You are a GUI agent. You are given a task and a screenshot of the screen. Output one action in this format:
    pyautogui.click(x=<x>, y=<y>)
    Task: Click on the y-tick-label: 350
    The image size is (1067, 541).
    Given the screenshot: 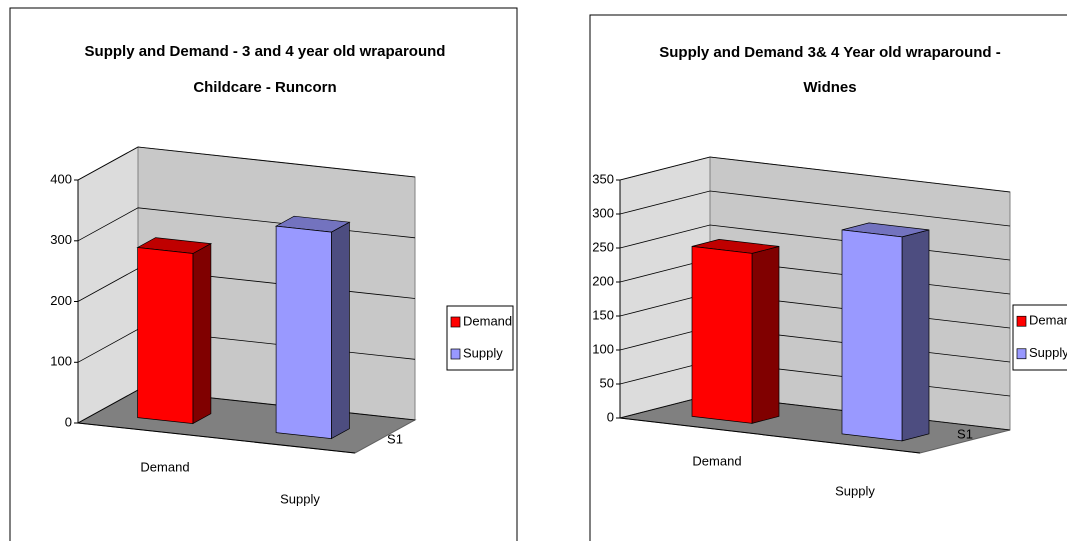 What is the action you would take?
    pyautogui.click(x=603, y=178)
    